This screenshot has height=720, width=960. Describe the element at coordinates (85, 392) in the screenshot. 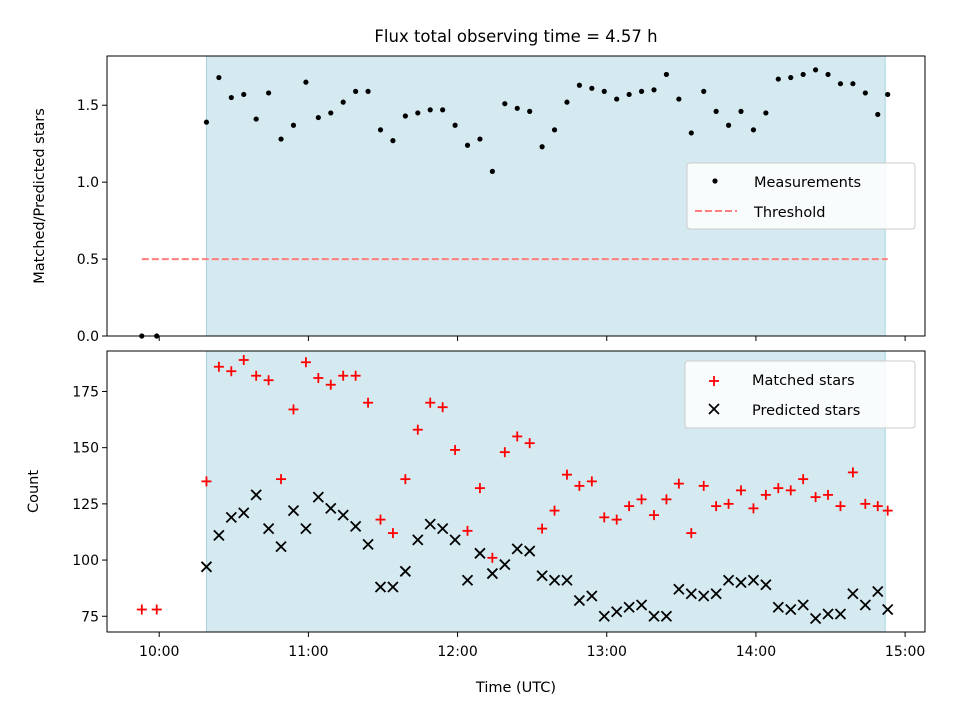

I see `bottom-ytick-label: 175` at that location.